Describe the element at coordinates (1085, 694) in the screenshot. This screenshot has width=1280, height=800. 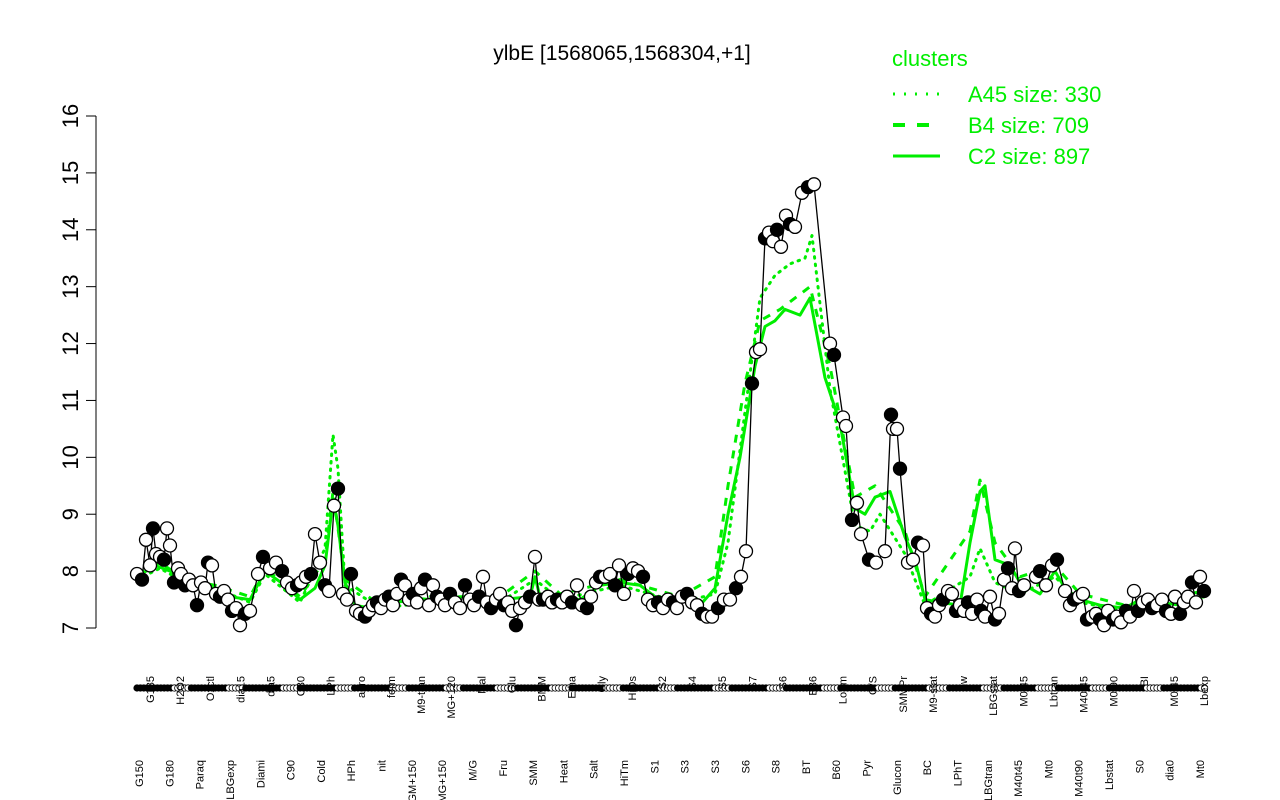
I see `x-tick-label: M40t45` at that location.